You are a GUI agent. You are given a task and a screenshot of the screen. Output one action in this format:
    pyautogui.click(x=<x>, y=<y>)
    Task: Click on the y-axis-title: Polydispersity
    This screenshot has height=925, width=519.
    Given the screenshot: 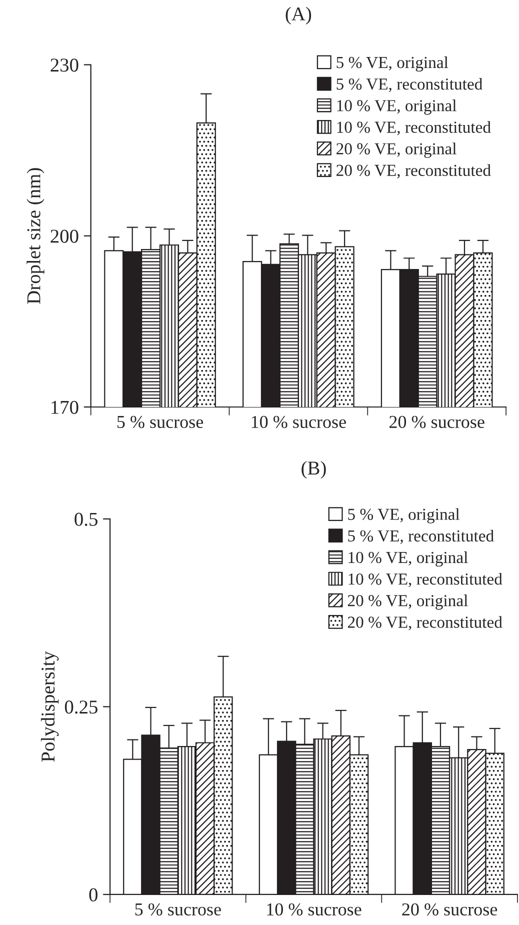 What is the action you would take?
    pyautogui.click(x=49, y=706)
    